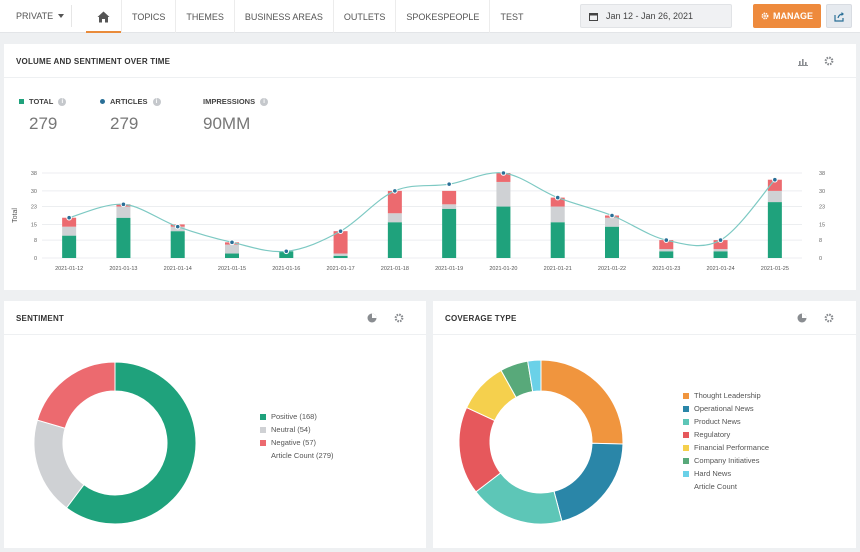 The image size is (860, 552). Describe the element at coordinates (294, 416) in the screenshot. I see `legend-label: Positive (168)` at that location.